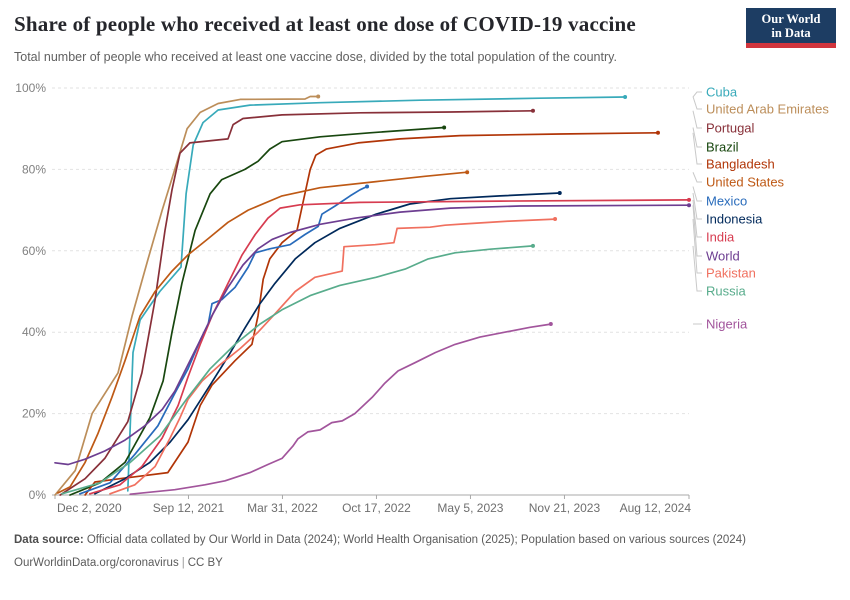 This screenshot has height=600, width=850. Describe the element at coordinates (722, 147) in the screenshot. I see `legend-item-brazil: Brazil` at that location.